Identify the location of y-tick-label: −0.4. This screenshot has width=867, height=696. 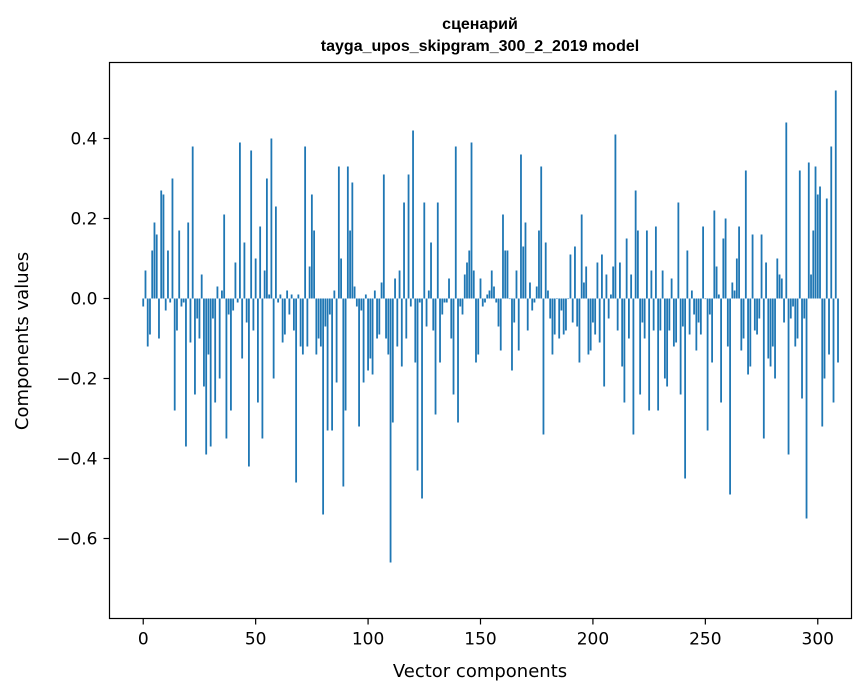
(76, 460).